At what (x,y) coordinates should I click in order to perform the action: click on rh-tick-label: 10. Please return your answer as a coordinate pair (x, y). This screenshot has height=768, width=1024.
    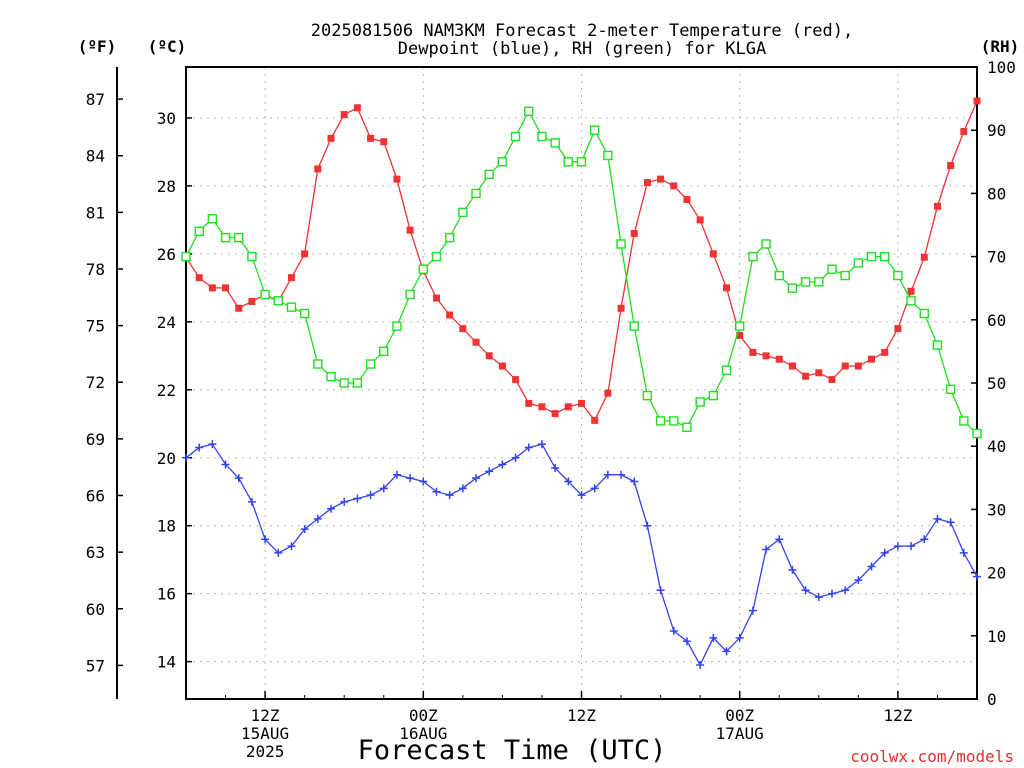
    Looking at the image, I should click on (996, 636).